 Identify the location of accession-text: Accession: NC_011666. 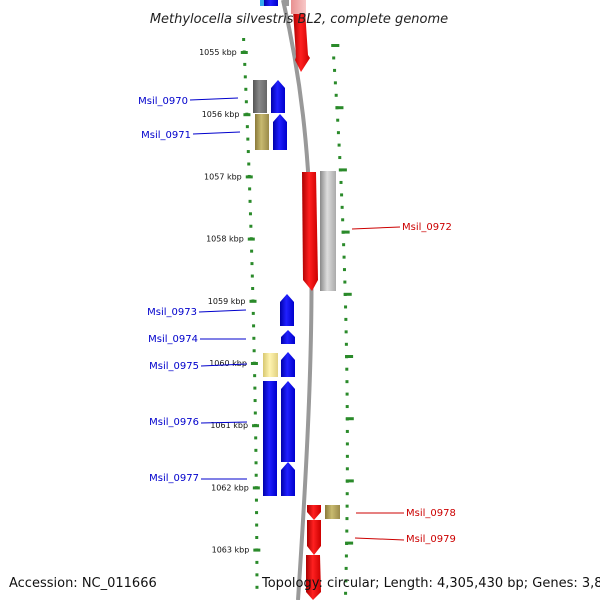
(83, 583).